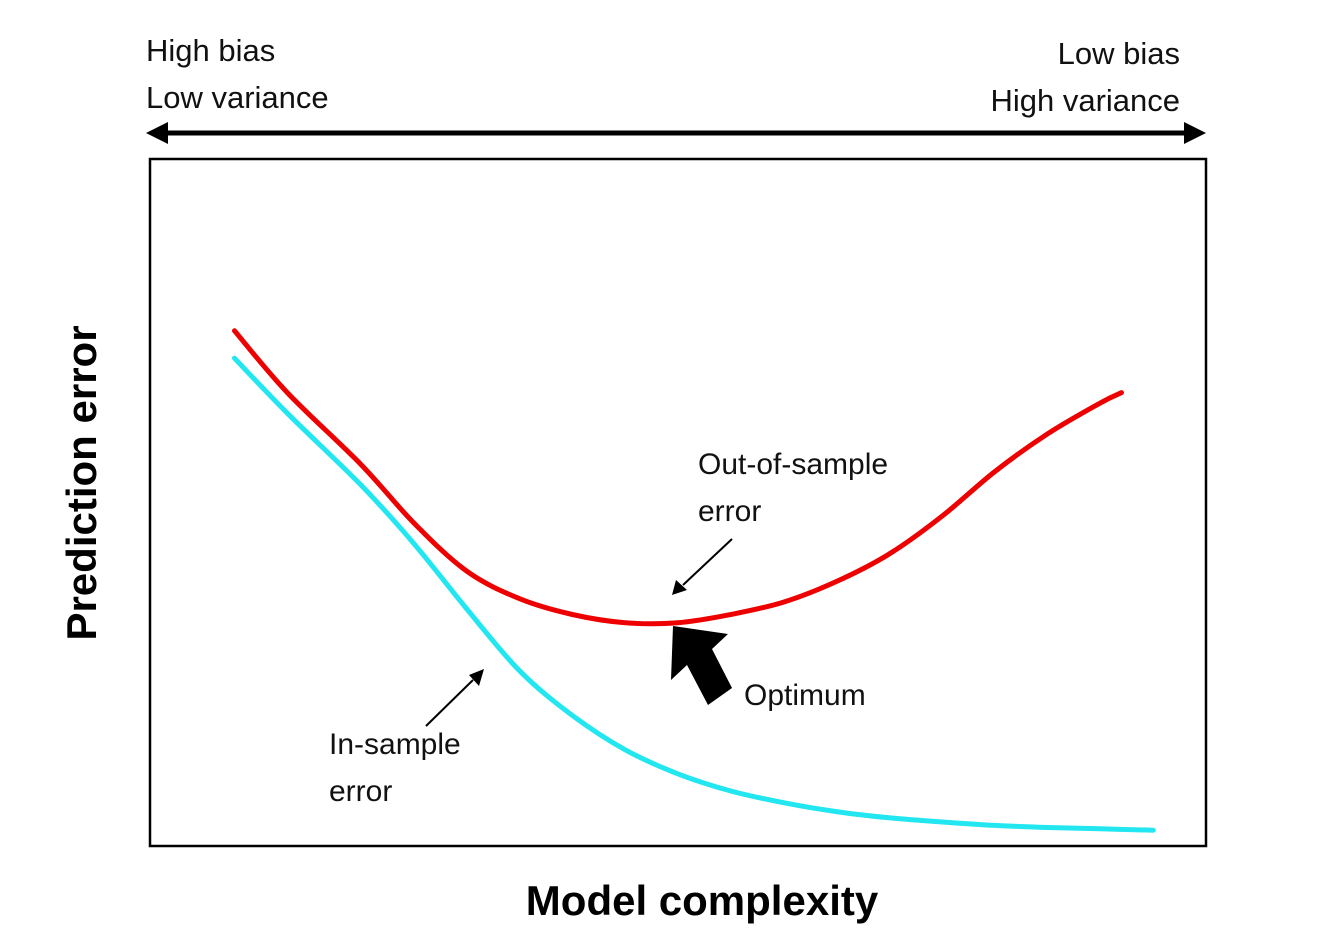  What do you see at coordinates (210, 50) in the screenshot?
I see `high-bias-label: High bias` at bounding box center [210, 50].